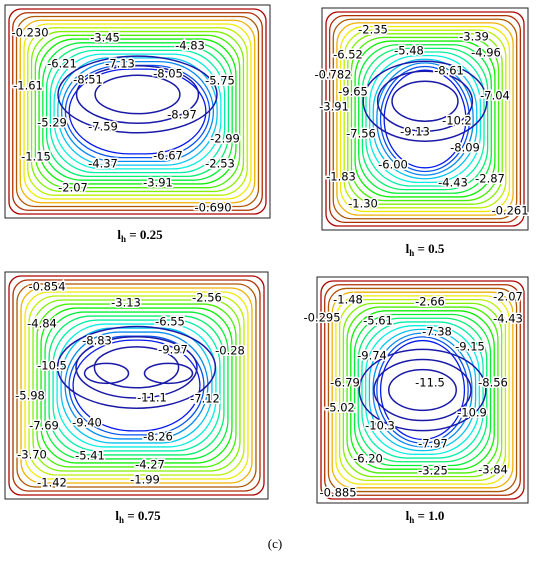 The width and height of the screenshot is (550, 562). What do you see at coordinates (508, 319) in the screenshot?
I see `contour-label: -4.43` at bounding box center [508, 319].